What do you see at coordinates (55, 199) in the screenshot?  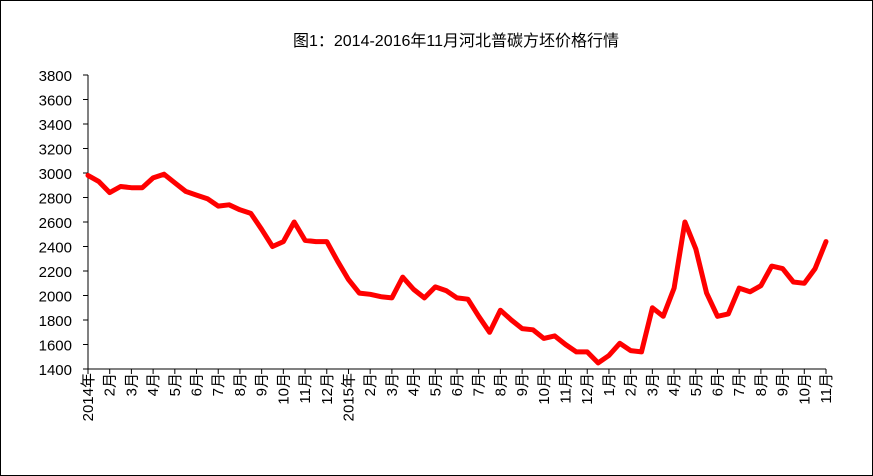 I see `y-tick-label: 2800` at bounding box center [55, 199].